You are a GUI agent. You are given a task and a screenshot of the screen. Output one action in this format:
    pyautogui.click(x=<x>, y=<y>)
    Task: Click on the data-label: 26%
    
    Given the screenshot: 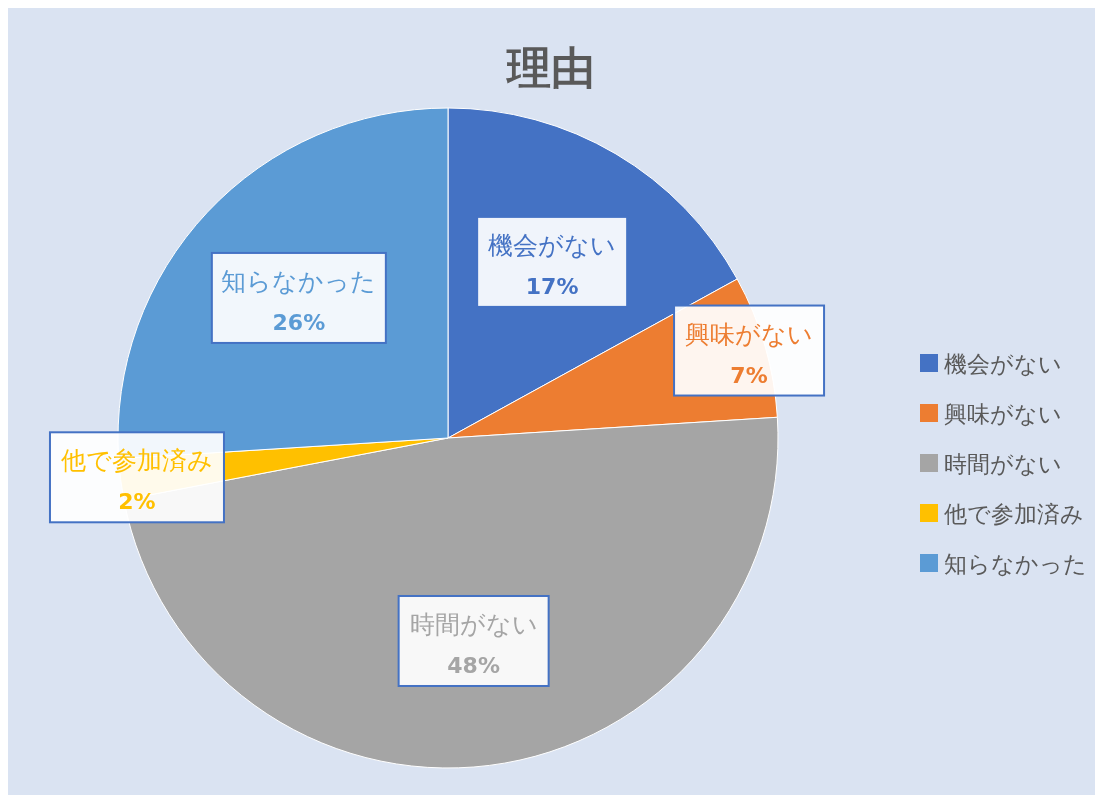 What is the action you would take?
    pyautogui.click(x=299, y=322)
    